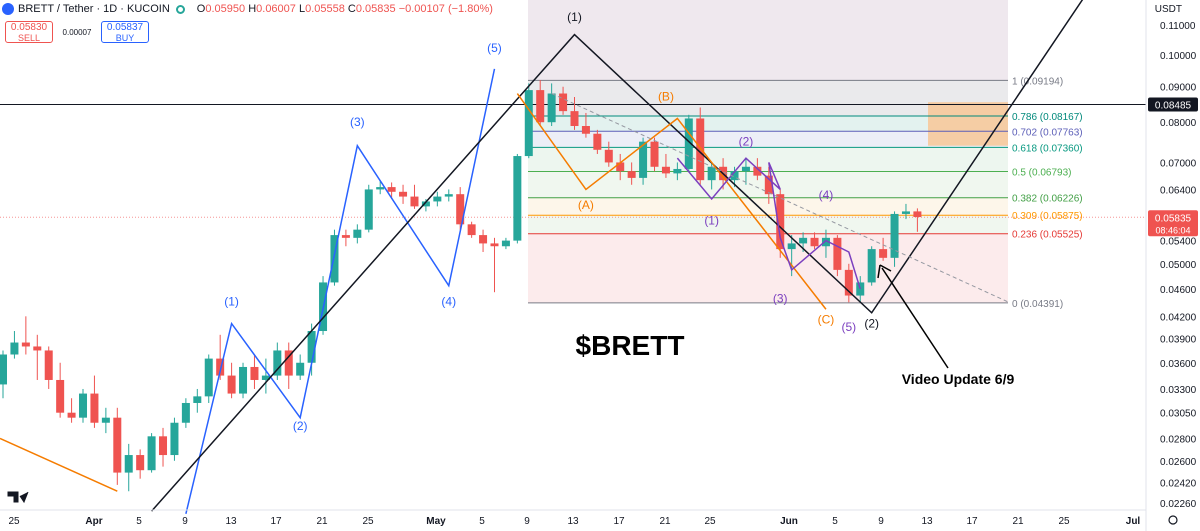 The image size is (1200, 531). What do you see at coordinates (1037, 304) in the screenshot?
I see `fib-label-8: 0 (0.04391)` at bounding box center [1037, 304].